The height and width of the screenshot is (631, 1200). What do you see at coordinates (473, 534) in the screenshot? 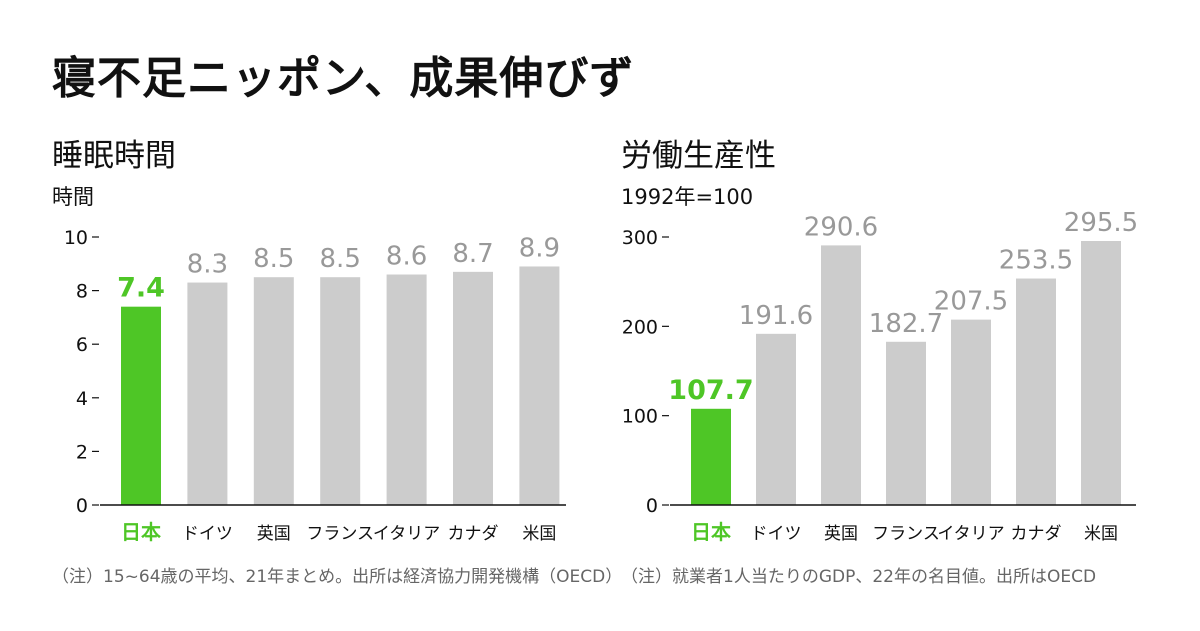
I see `sleep-category-label: カナダ` at bounding box center [473, 534].